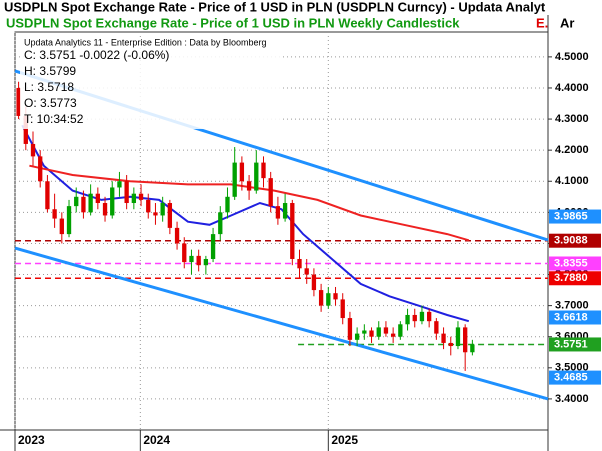 The height and width of the screenshot is (451, 602). I want to click on y-tick-label: 4.3000, so click(572, 119).